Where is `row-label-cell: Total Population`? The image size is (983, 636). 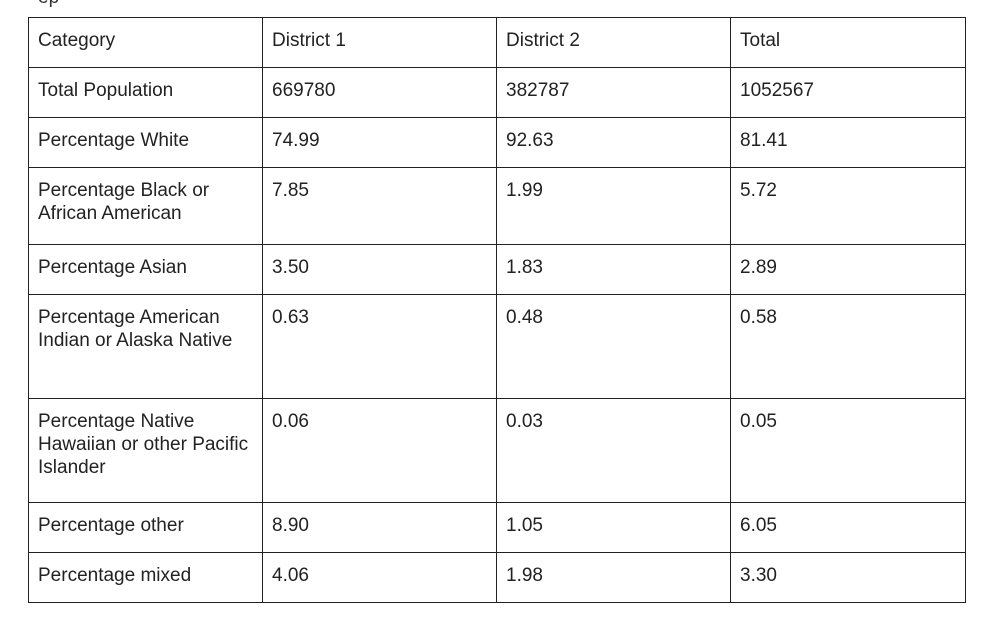
row-label-cell: Total Population is located at coordinates (145, 92).